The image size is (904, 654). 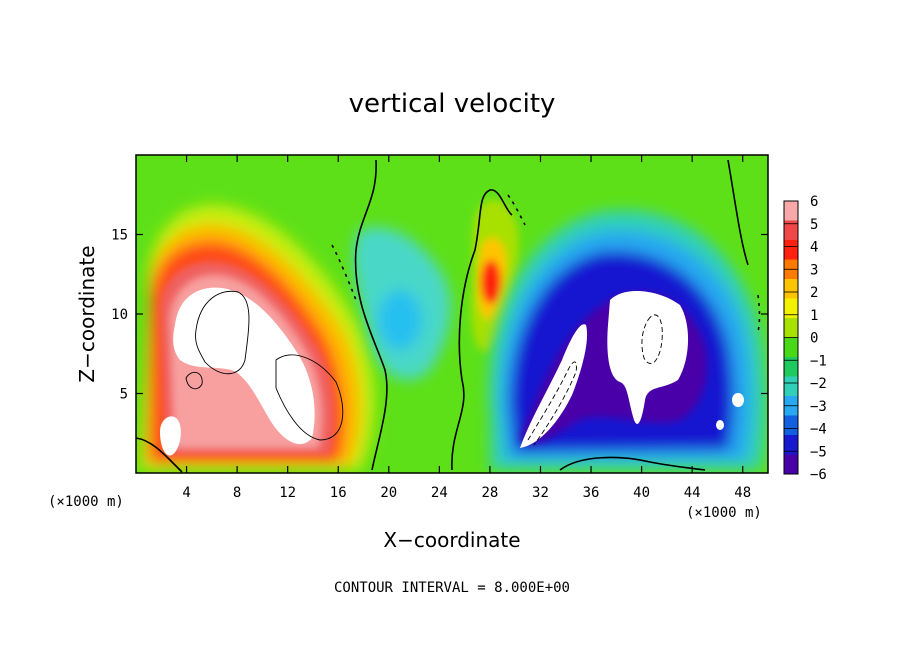 I want to click on contour-zero-east, so click(x=738, y=212).